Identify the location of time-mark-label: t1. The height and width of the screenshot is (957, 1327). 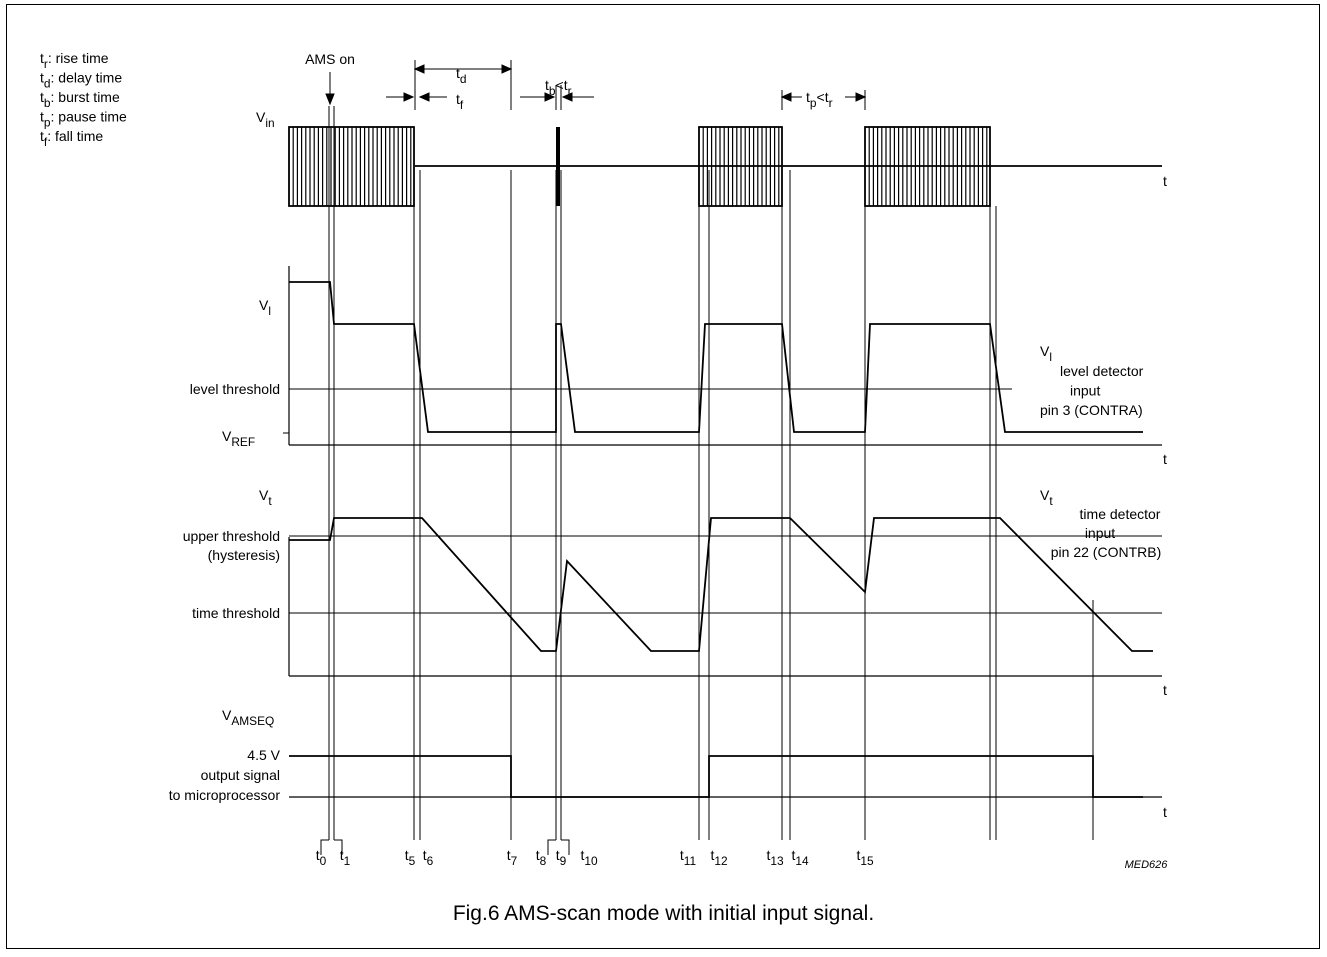
(345, 857).